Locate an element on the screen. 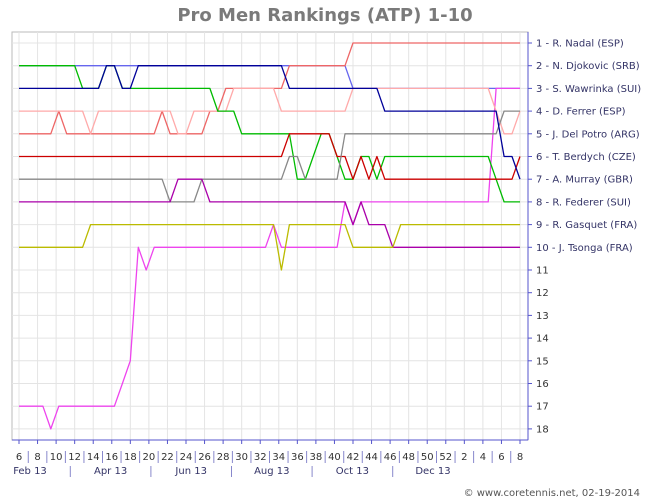 This screenshot has height=500, width=650. x-tick-label: 26 is located at coordinates (204, 457).